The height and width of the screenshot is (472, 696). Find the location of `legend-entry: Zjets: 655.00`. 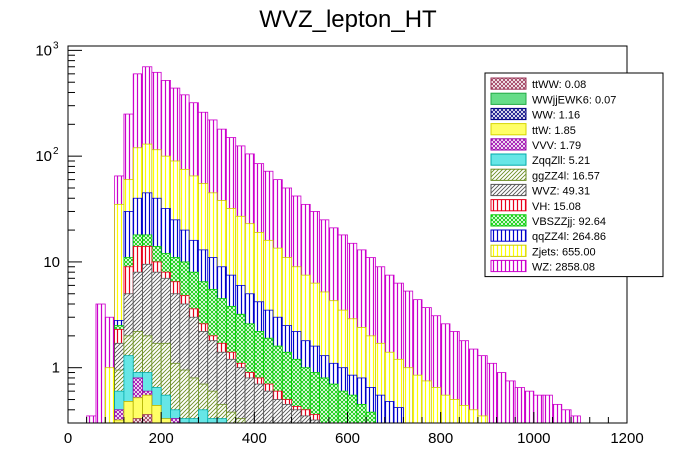

legend-entry: Zjets: 655.00 is located at coordinates (543, 251).